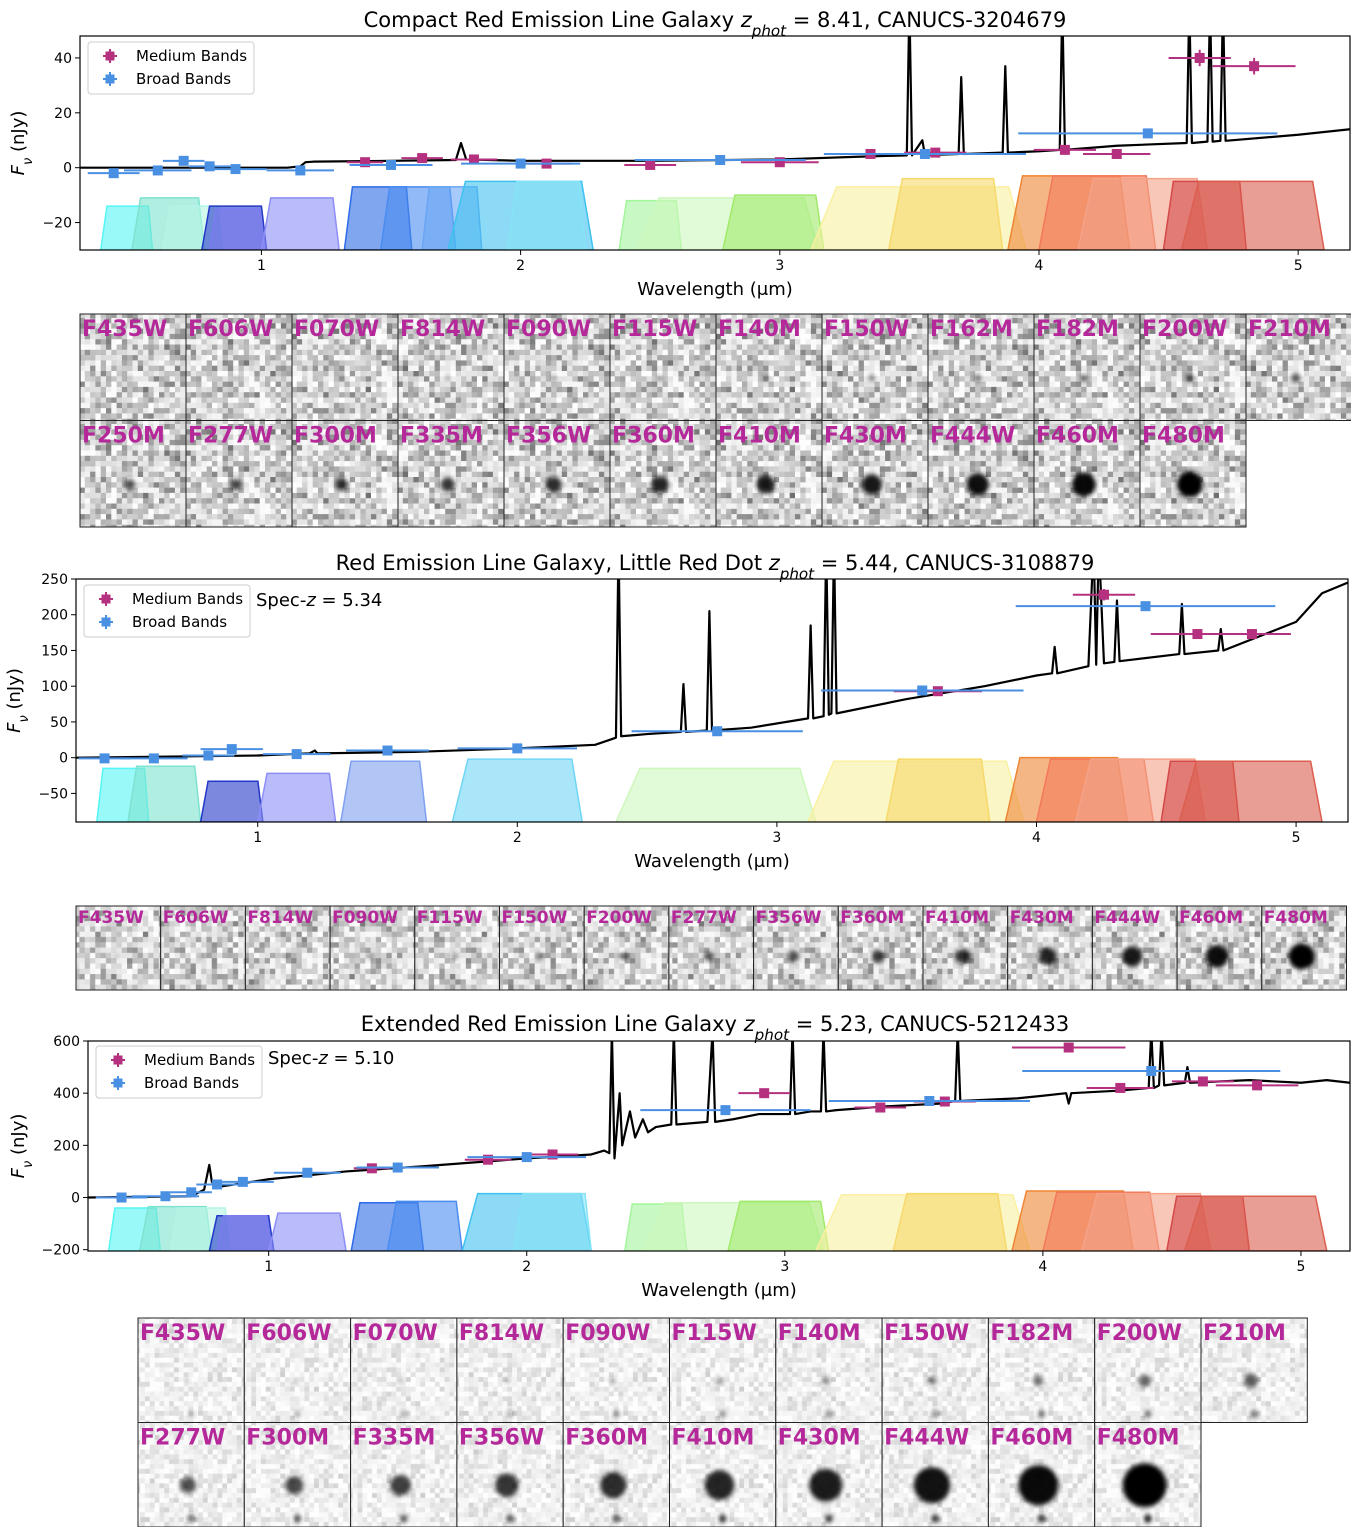  What do you see at coordinates (552, 1024) in the screenshot?
I see `text-part: Extended Red Emission Line Galaxy` at bounding box center [552, 1024].